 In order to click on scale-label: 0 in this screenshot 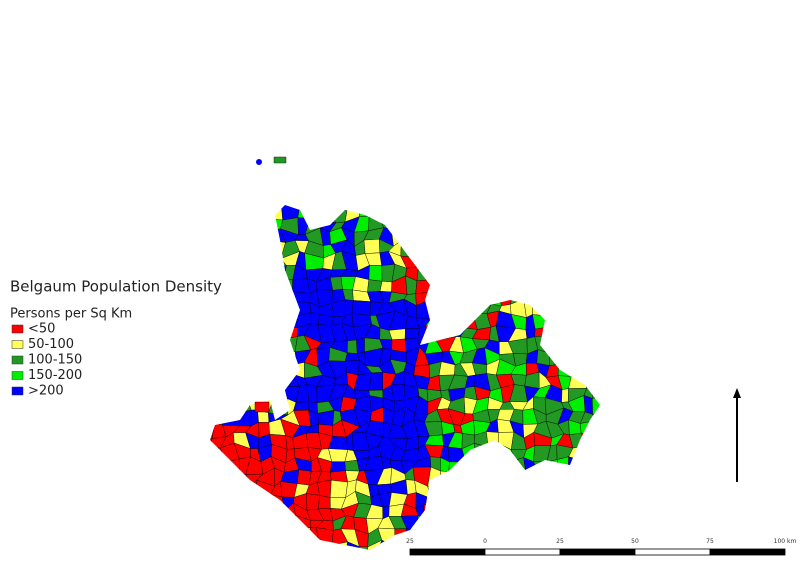, I will do `click(485, 541)`.